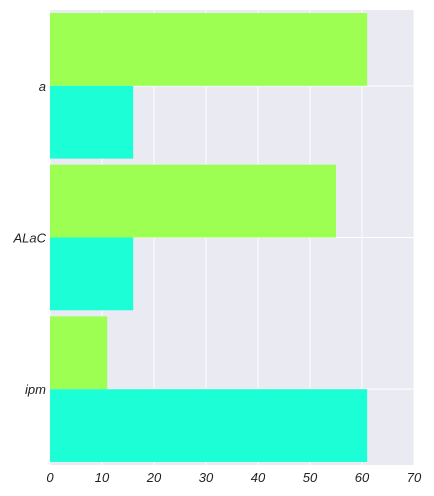  I want to click on x-tick-label-40: 40, so click(258, 477).